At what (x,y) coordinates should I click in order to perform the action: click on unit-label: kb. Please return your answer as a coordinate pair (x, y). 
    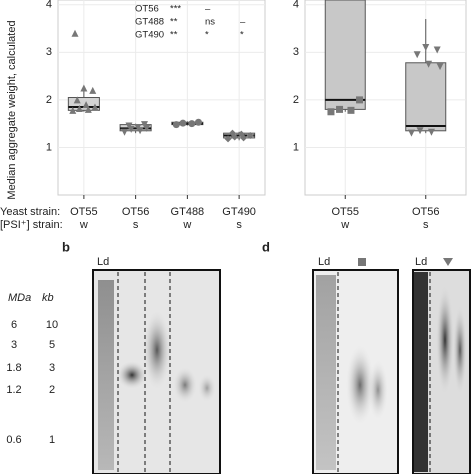
    Looking at the image, I should click on (48, 298).